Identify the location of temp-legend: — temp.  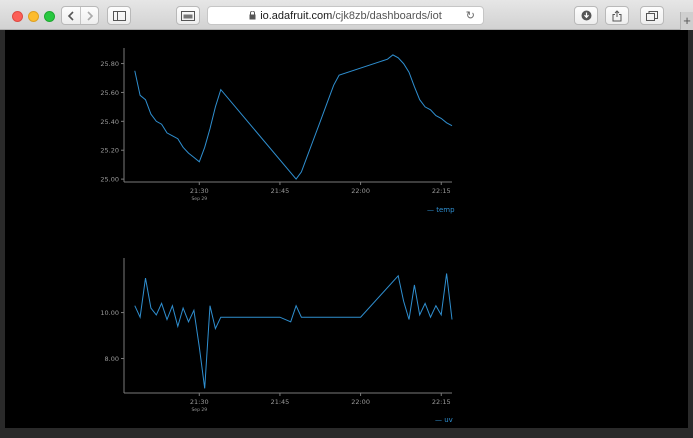
(441, 210).